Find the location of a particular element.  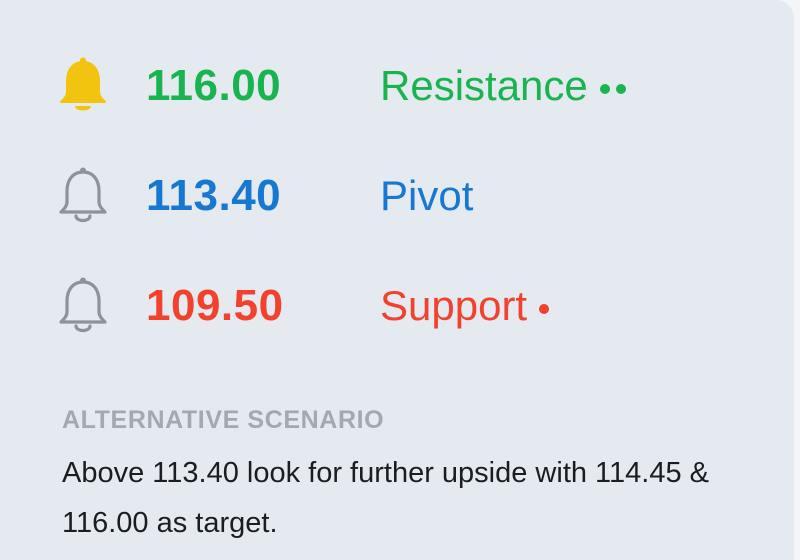

level-label-wrap: Pivot is located at coordinates (432, 196).